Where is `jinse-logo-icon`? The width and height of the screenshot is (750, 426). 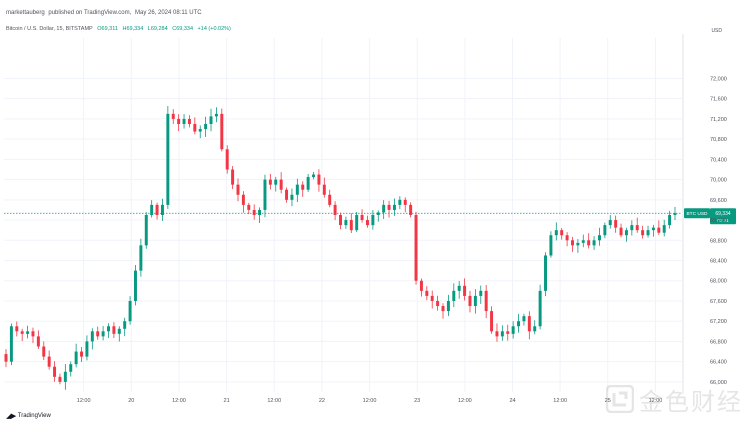 jinse-logo-icon is located at coordinates (620, 399).